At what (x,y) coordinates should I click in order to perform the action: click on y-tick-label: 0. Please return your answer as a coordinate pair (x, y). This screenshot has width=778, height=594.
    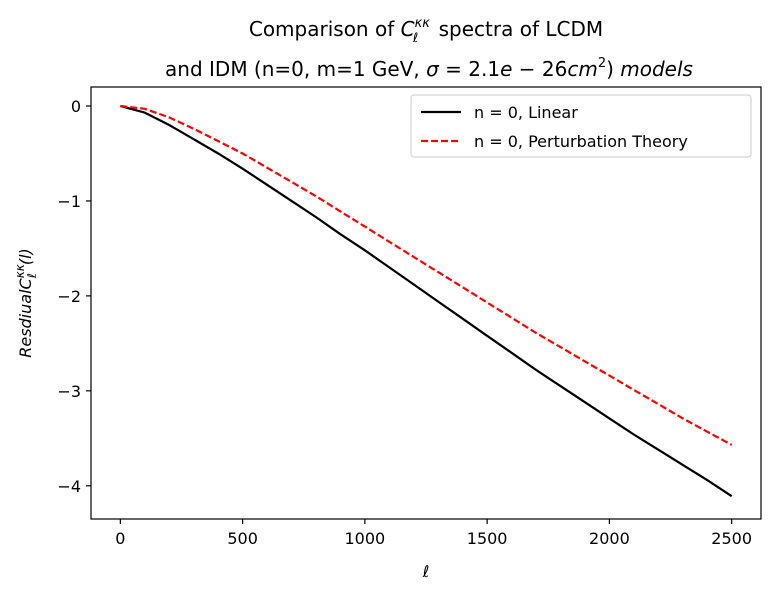
    Looking at the image, I should click on (76, 106).